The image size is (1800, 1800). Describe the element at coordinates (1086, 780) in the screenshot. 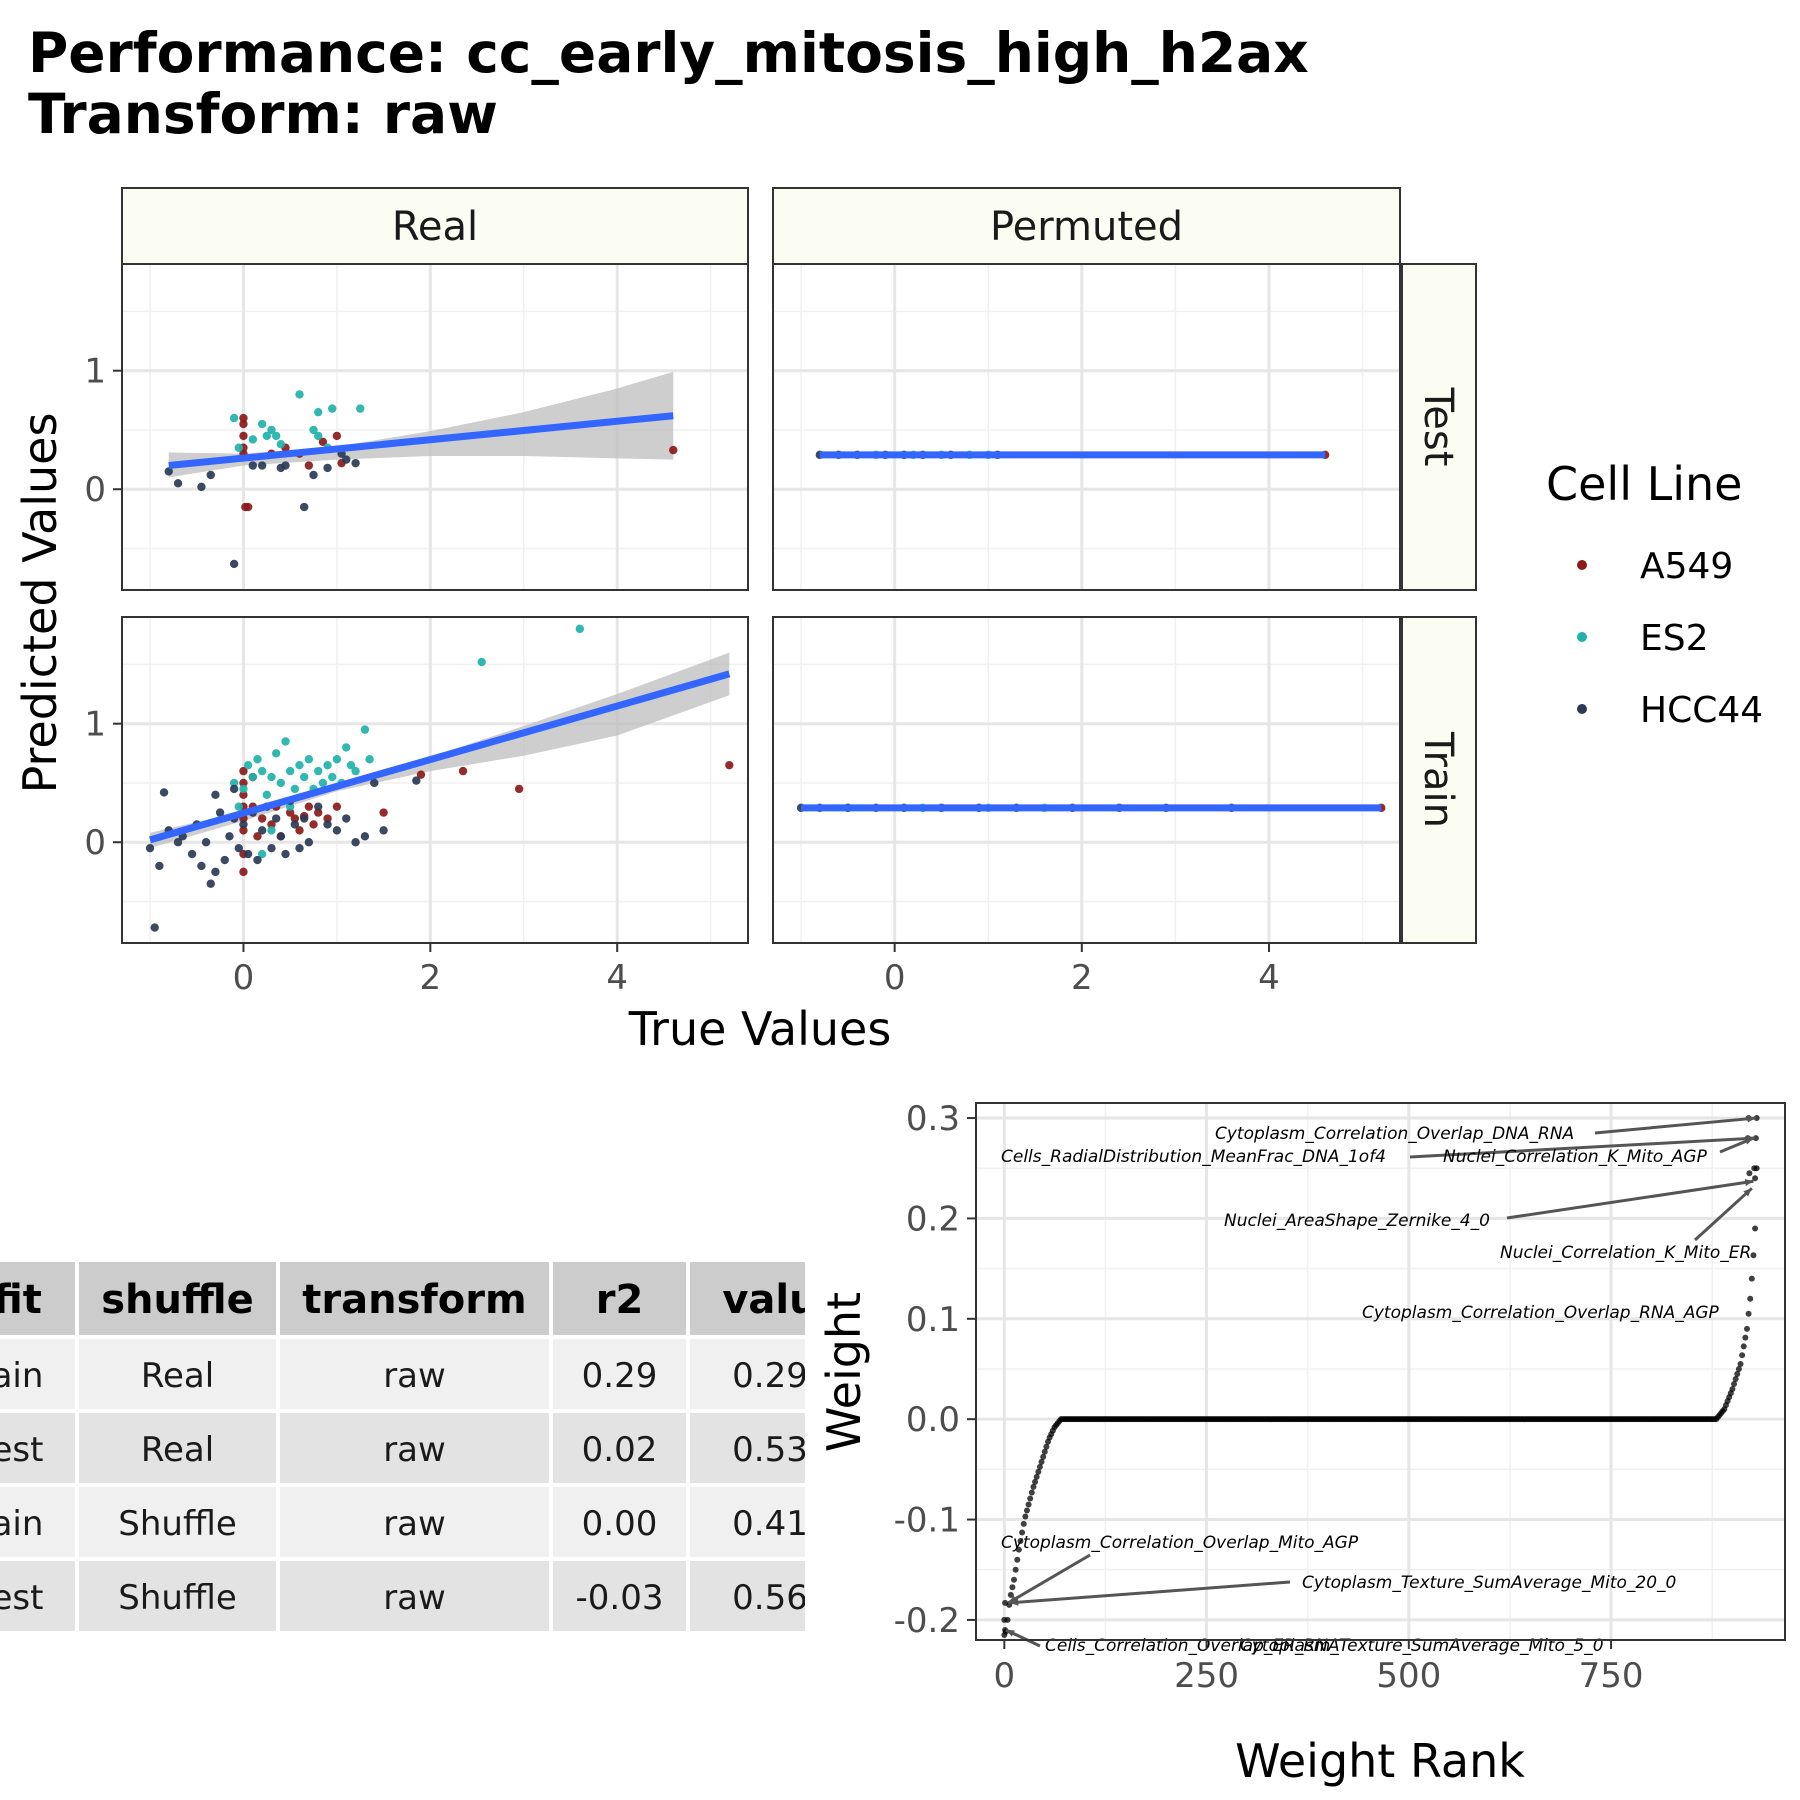

I see `panel-background` at that location.